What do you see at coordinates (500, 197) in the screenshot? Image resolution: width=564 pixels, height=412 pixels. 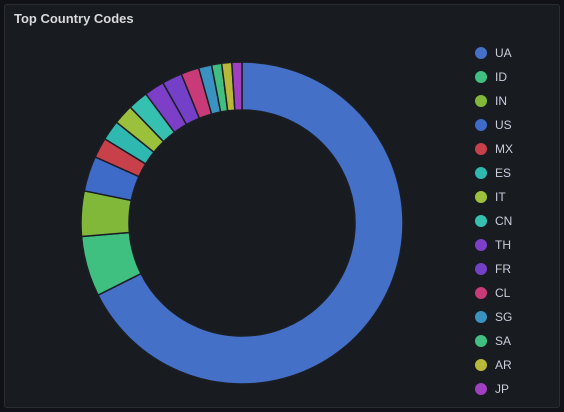 I see `legend-label: IT` at bounding box center [500, 197].